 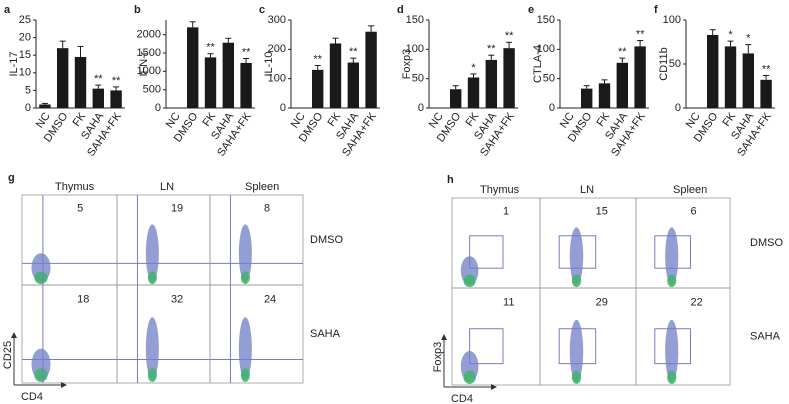 What do you see at coordinates (531, 10) in the screenshot?
I see `panel-letter: e` at bounding box center [531, 10].